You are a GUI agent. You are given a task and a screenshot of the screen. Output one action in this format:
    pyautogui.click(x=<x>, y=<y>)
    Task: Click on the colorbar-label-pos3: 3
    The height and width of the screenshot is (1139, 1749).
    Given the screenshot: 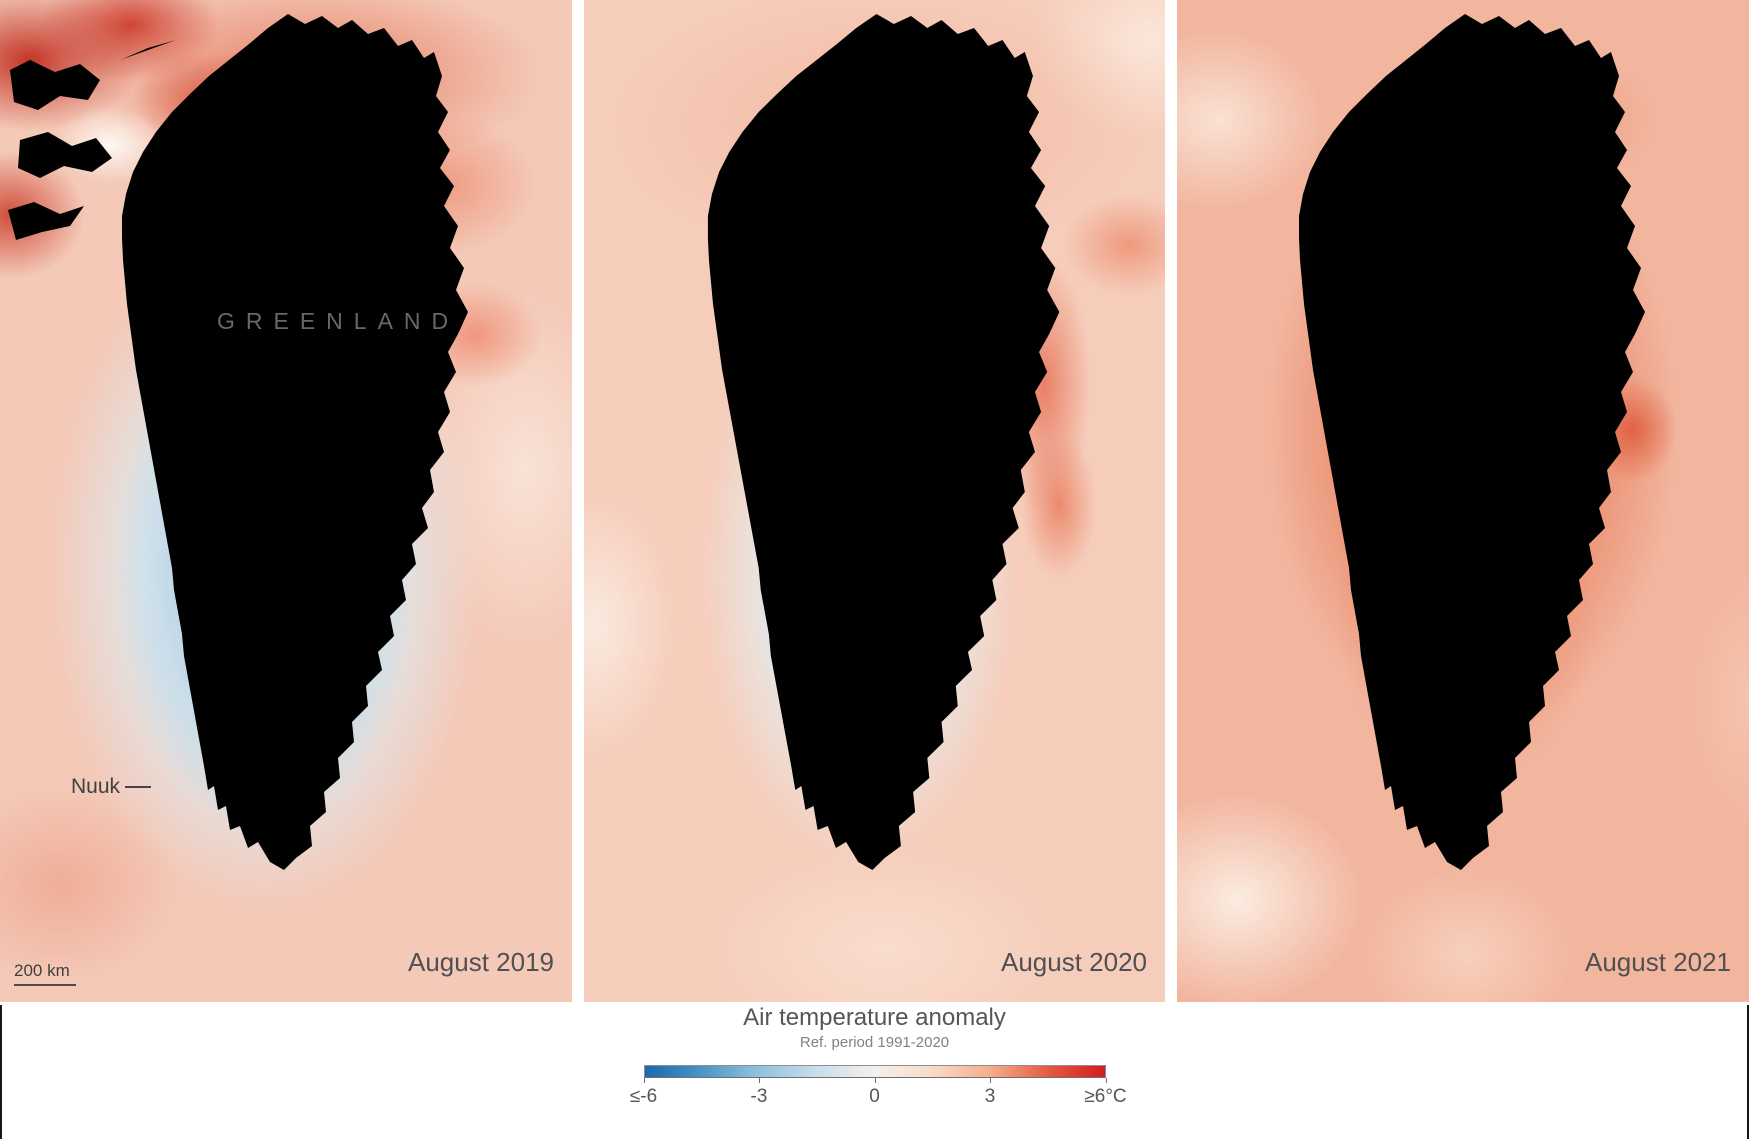 What is the action you would take?
    pyautogui.click(x=990, y=1097)
    